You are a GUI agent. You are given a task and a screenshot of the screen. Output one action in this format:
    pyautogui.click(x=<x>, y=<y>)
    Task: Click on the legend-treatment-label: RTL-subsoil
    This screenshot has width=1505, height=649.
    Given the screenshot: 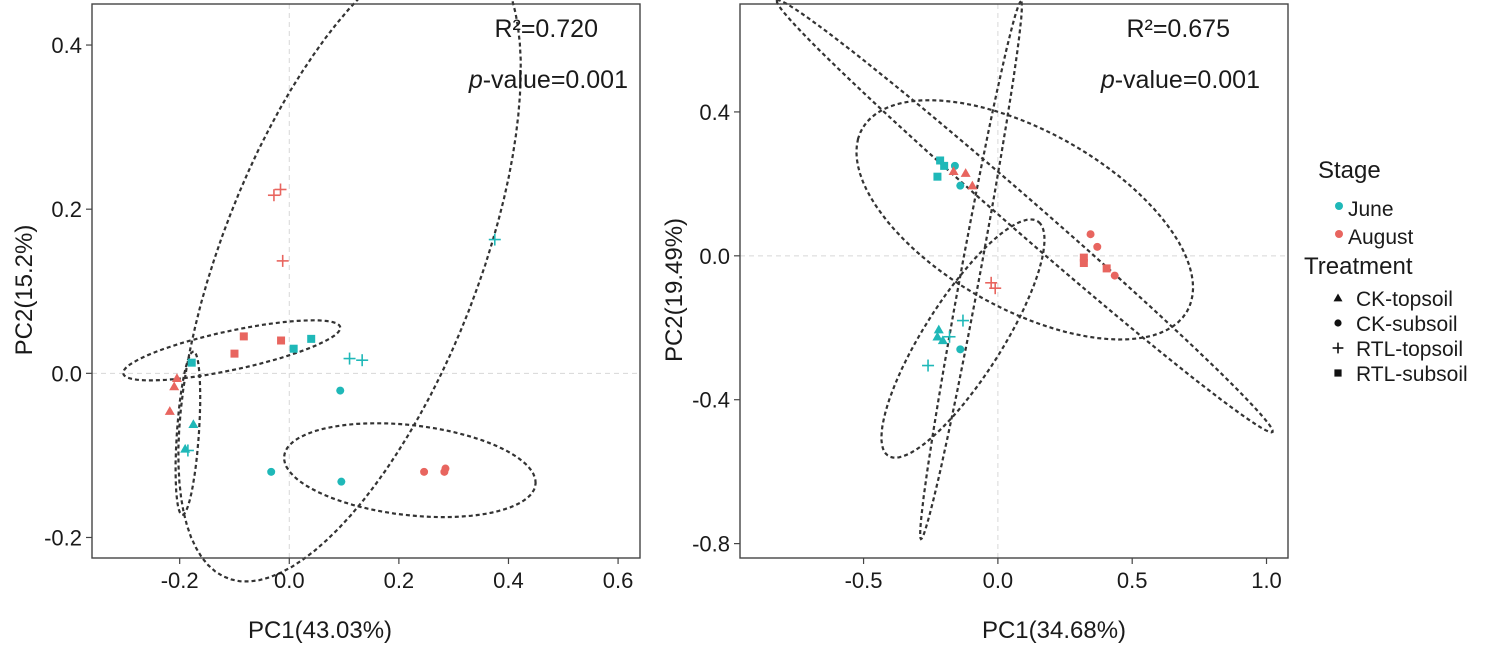 What is the action you would take?
    pyautogui.click(x=1412, y=374)
    